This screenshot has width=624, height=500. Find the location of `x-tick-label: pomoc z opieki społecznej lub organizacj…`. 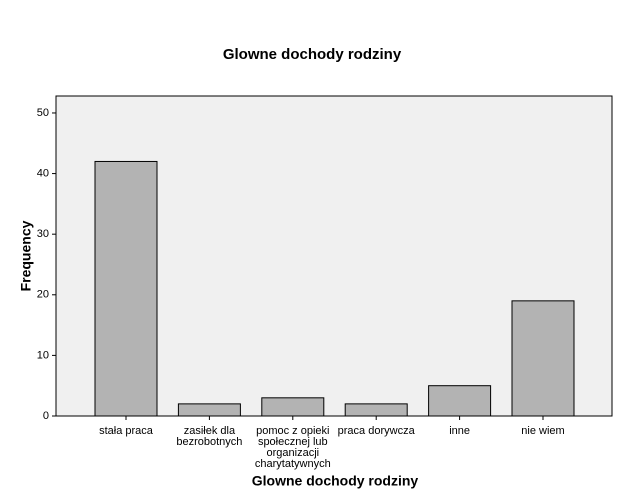

x-tick-label: pomoc z opieki społecznej lub organizacj… is located at coordinates (292, 447).